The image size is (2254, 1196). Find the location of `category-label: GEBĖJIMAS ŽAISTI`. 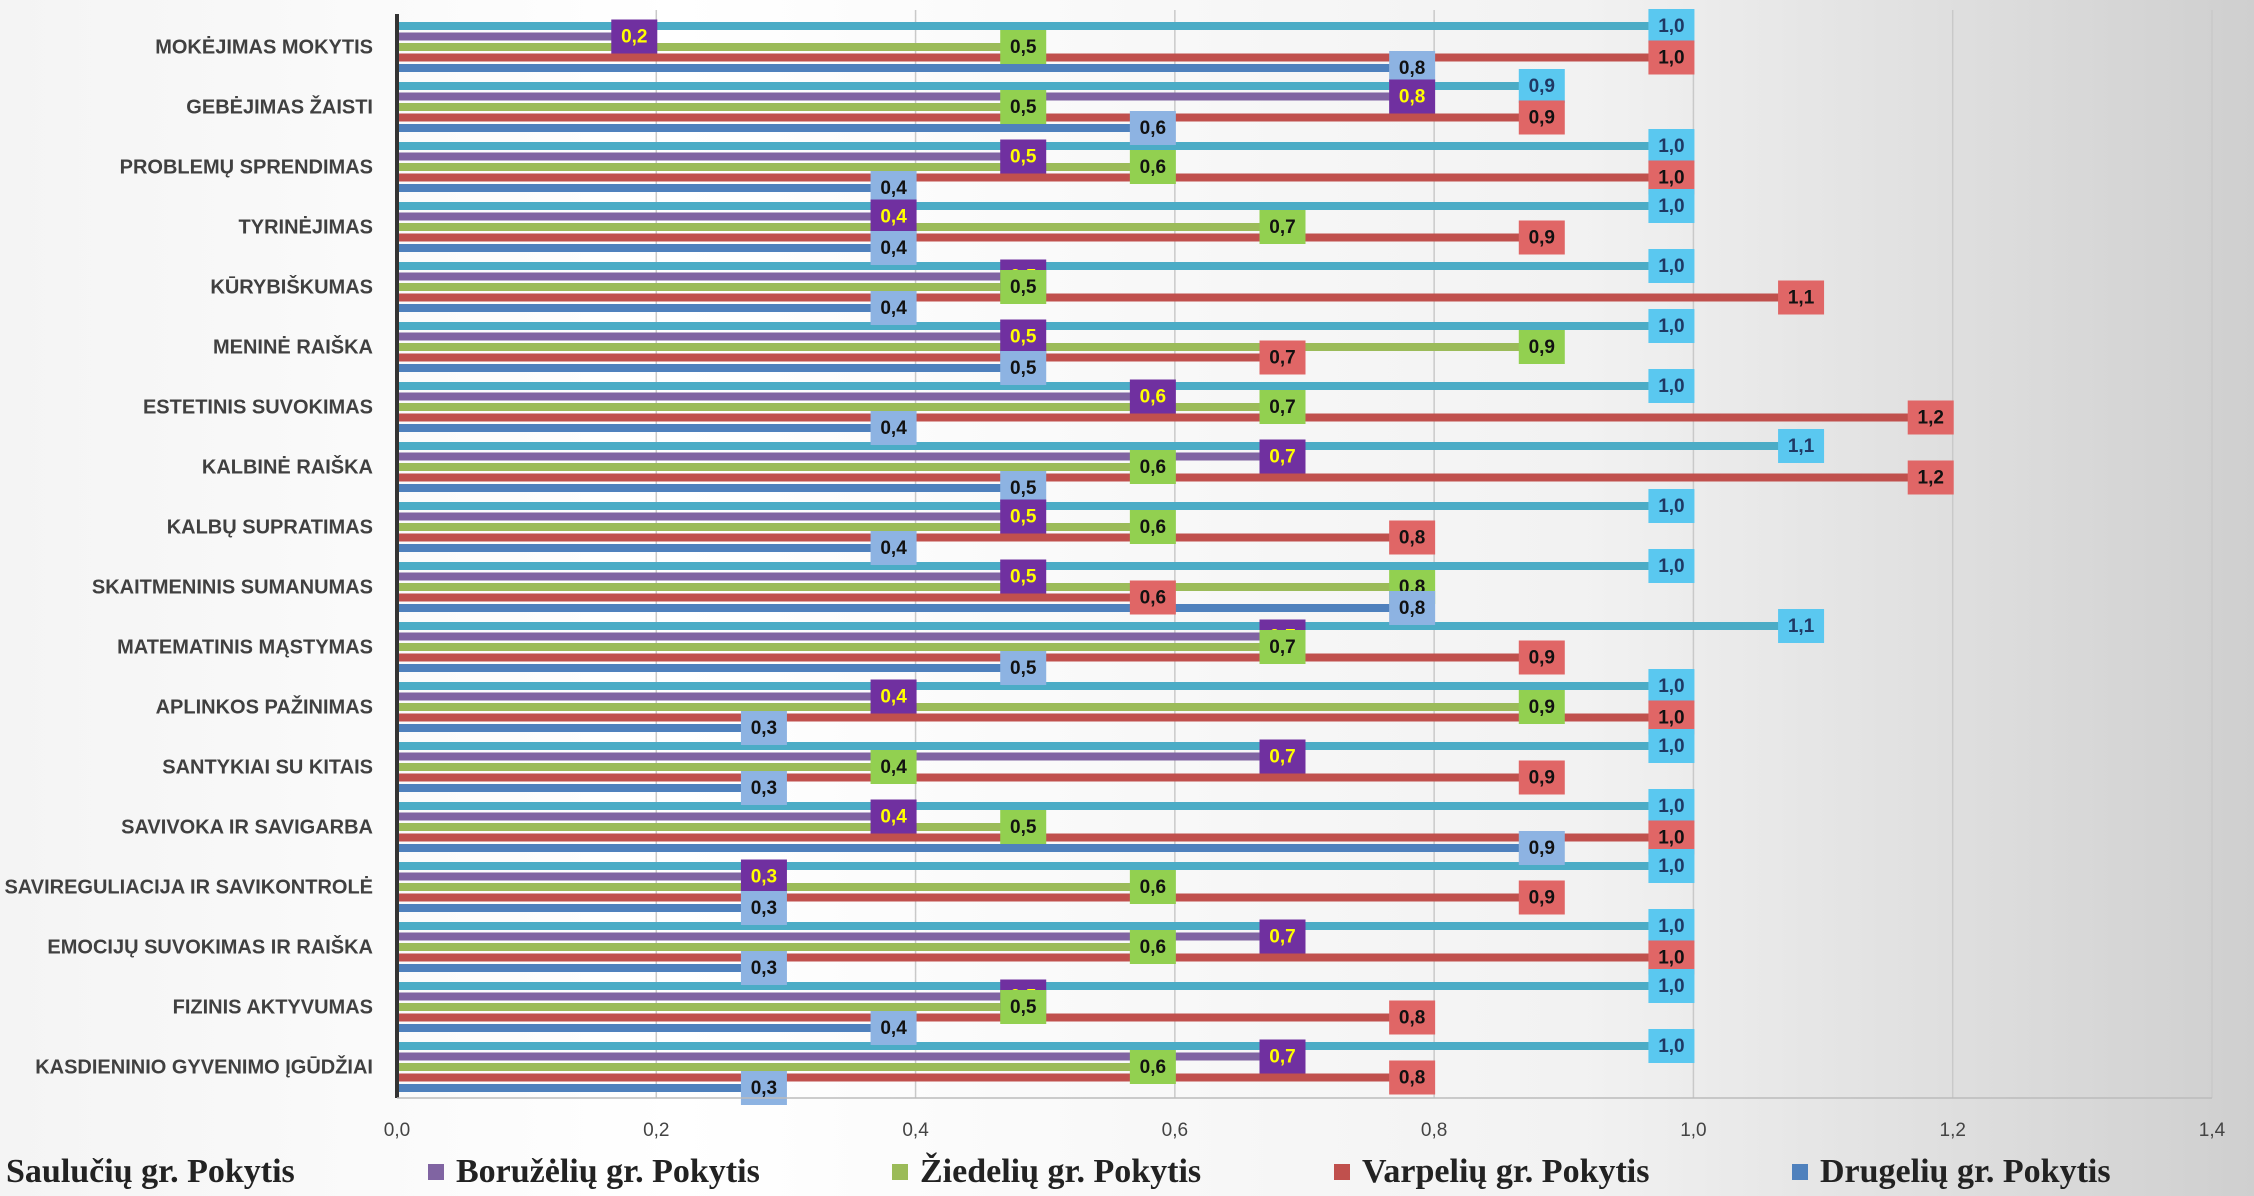

category-label: GEBĖJIMAS ŽAISTI is located at coordinates (279, 106).